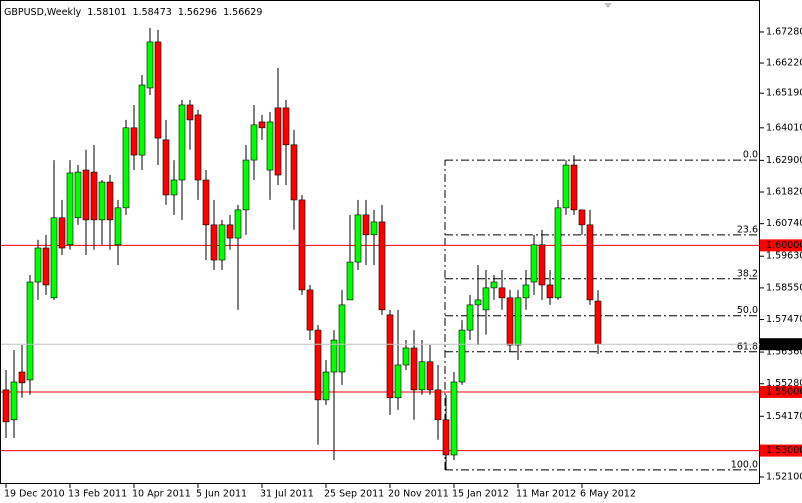 This screenshot has width=802, height=503. Describe the element at coordinates (221, 494) in the screenshot. I see `x-tick-label: 5 Jun 2011` at that location.